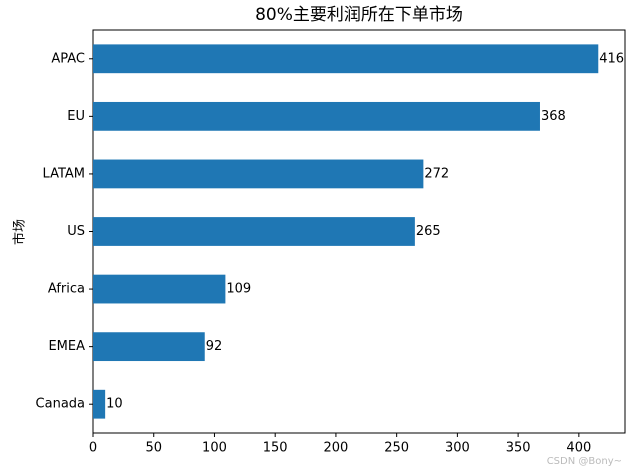 This screenshot has width=628, height=471. I want to click on x-tick-label: 0, so click(93, 448).